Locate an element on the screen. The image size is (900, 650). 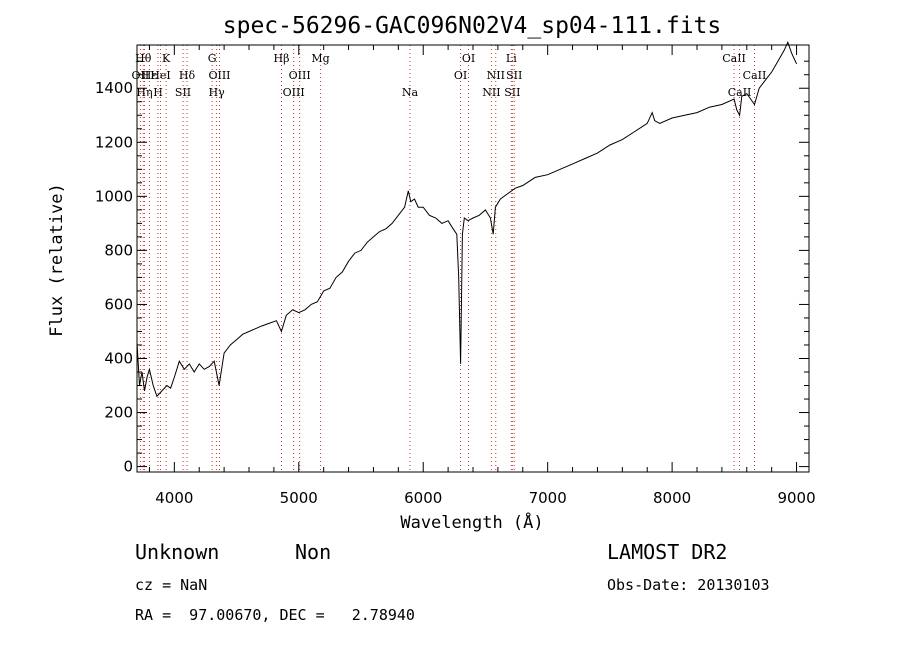
class-label: Unknown is located at coordinates (177, 552).